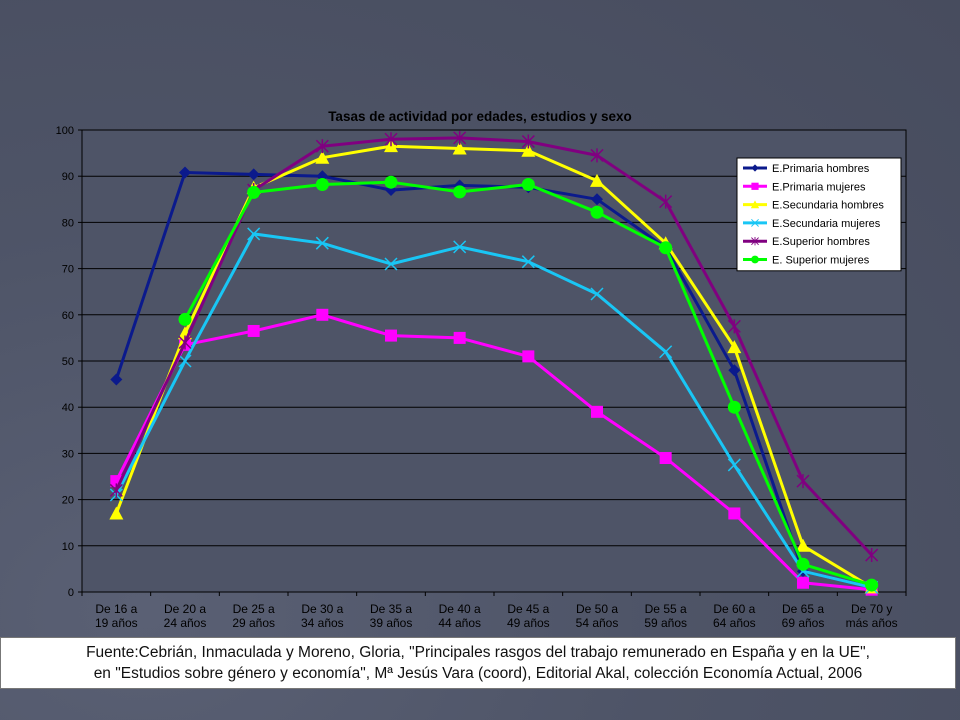 This screenshot has height=720, width=960. Describe the element at coordinates (68, 223) in the screenshot. I see `y-tick-label: 80` at that location.